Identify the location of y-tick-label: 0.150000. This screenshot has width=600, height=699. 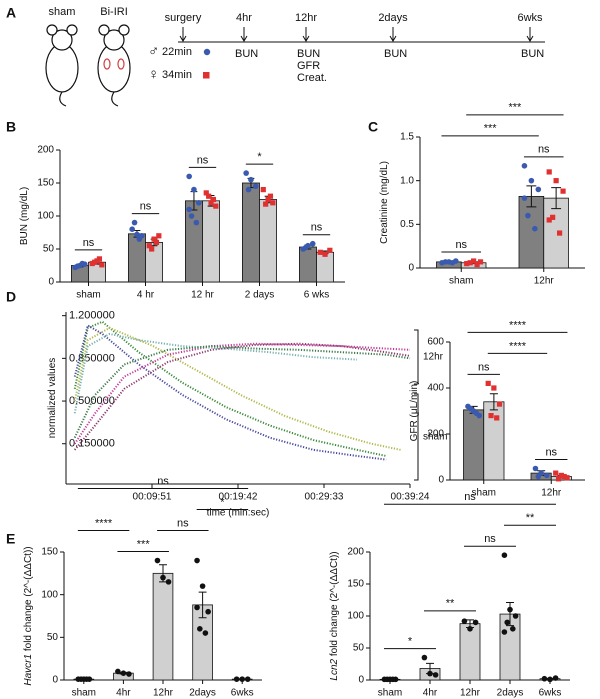
(92, 444).